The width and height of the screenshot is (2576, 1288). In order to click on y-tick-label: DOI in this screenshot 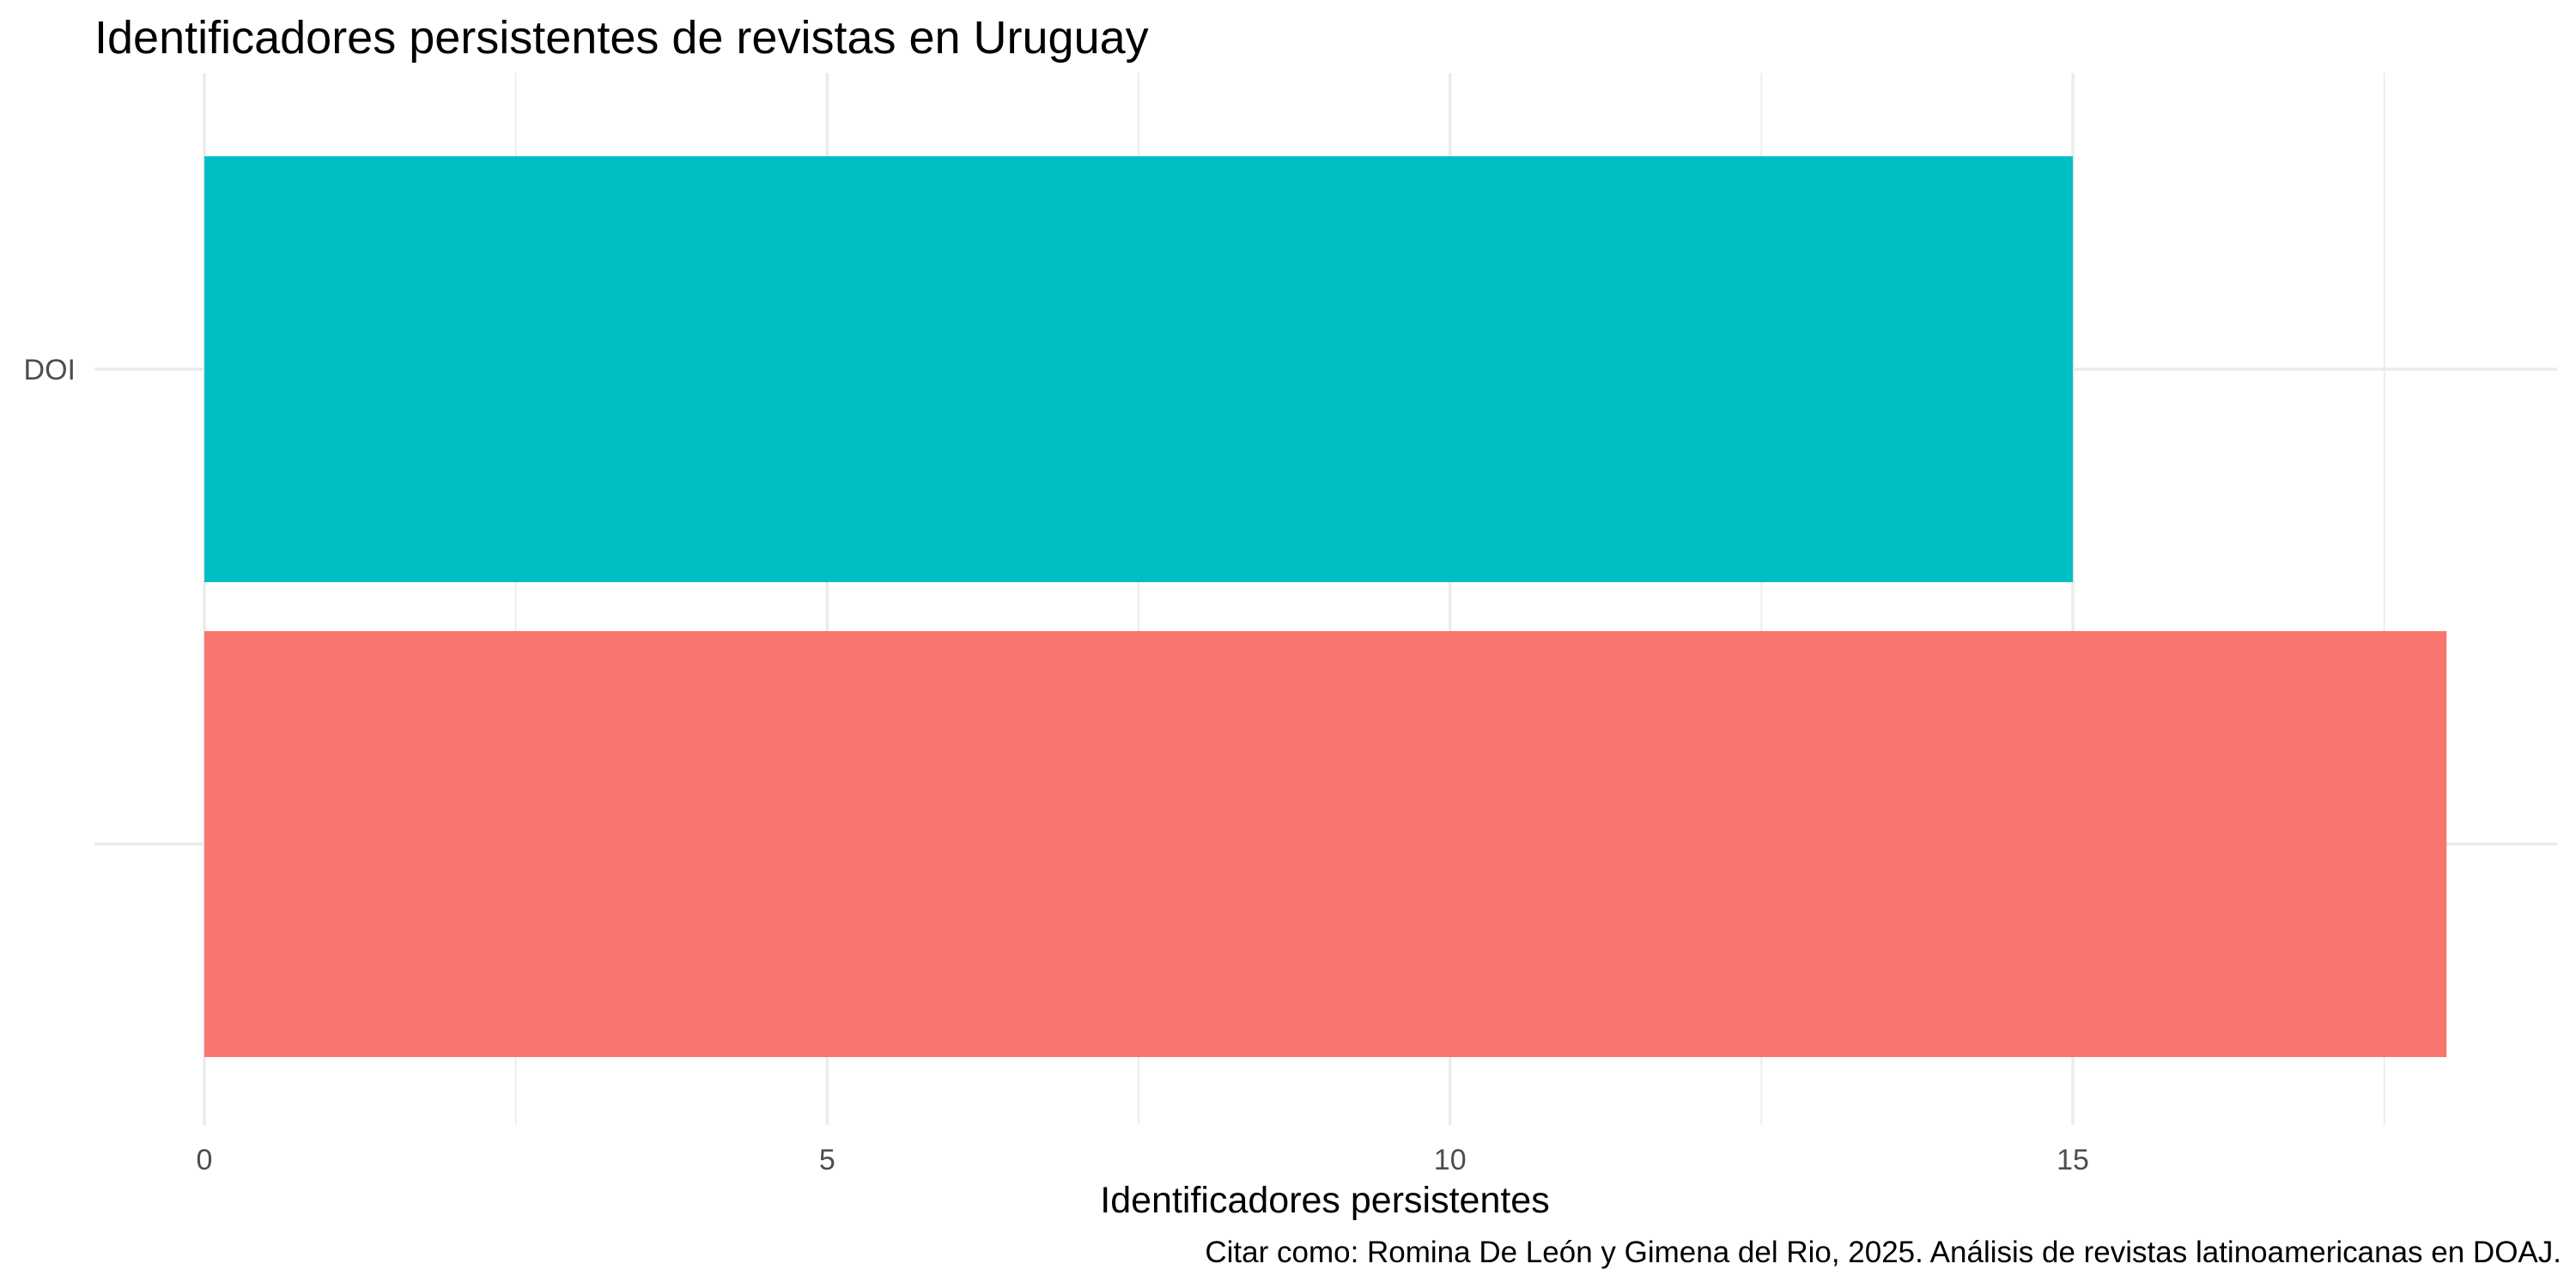, I will do `click(50, 370)`.